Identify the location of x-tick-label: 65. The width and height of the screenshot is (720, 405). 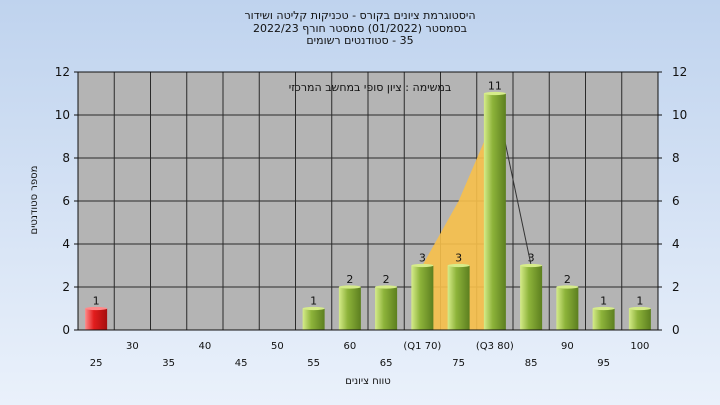
(386, 363).